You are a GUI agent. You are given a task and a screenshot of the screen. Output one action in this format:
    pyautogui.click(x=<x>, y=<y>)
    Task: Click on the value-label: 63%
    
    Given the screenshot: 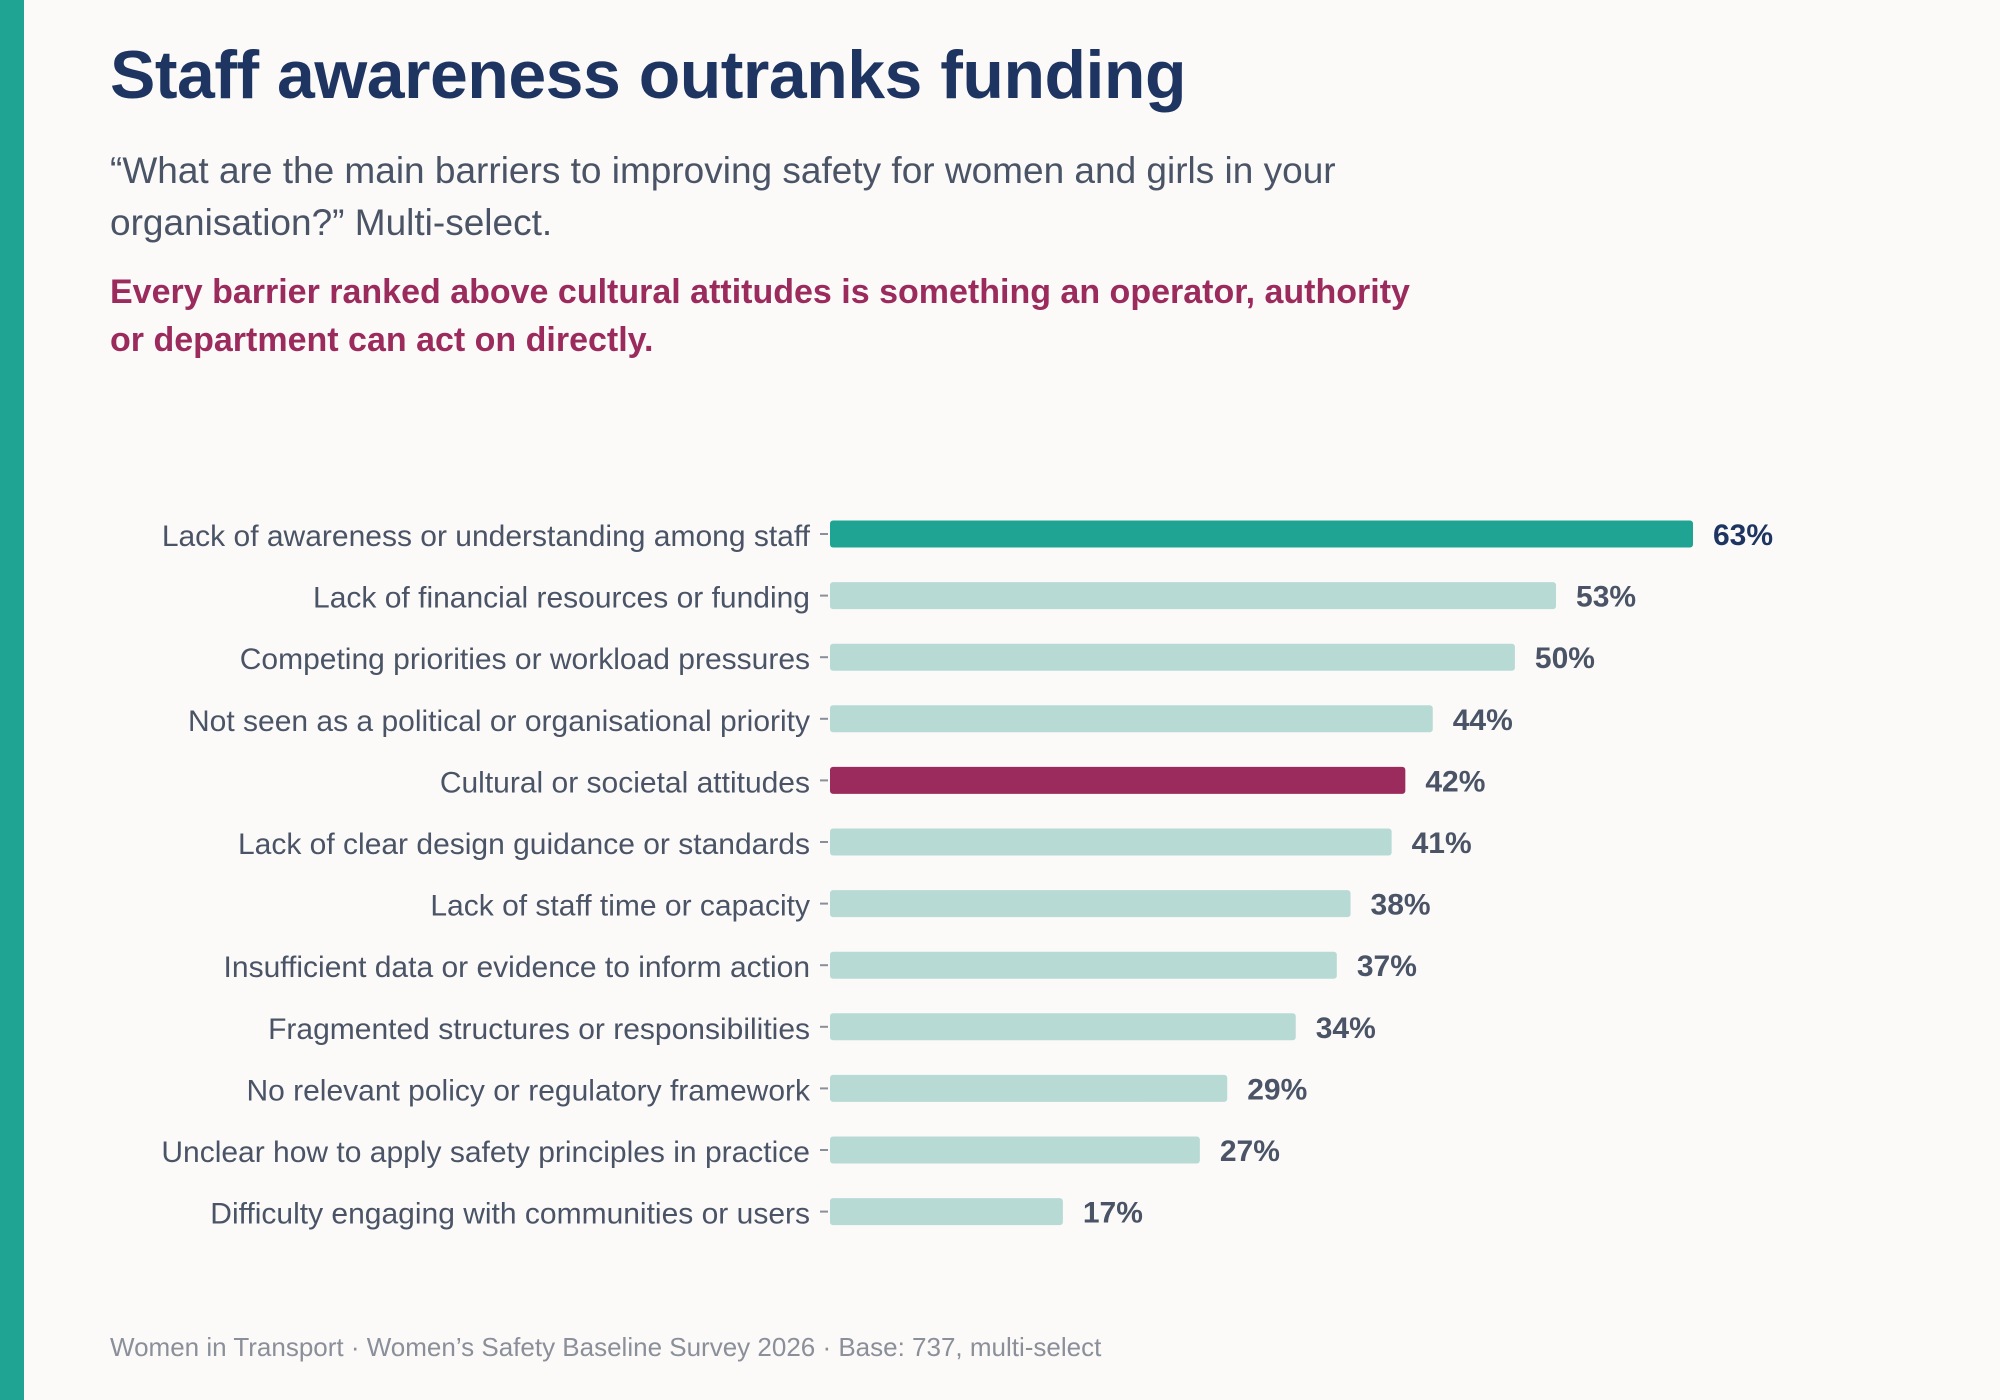 What is the action you would take?
    pyautogui.click(x=1743, y=535)
    